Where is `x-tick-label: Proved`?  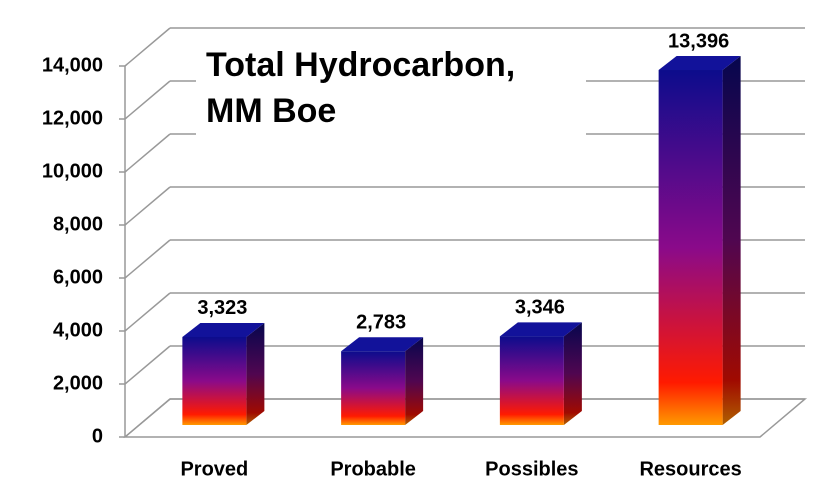 x-tick-label: Proved is located at coordinates (214, 469).